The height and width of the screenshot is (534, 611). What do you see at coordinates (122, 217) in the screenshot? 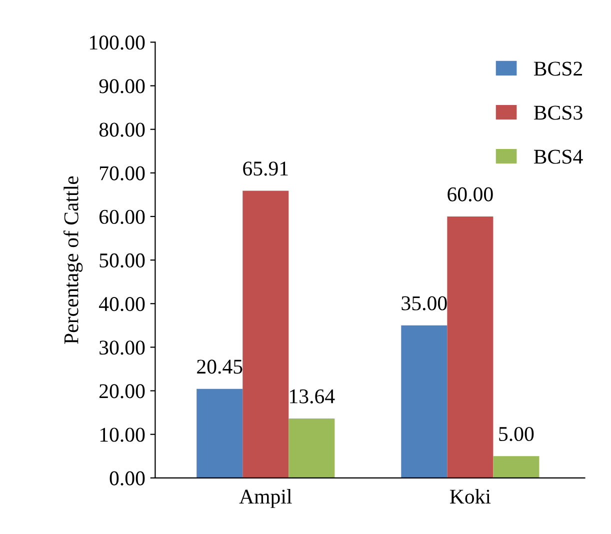
I see `y-tick-label: 60.00` at bounding box center [122, 217].